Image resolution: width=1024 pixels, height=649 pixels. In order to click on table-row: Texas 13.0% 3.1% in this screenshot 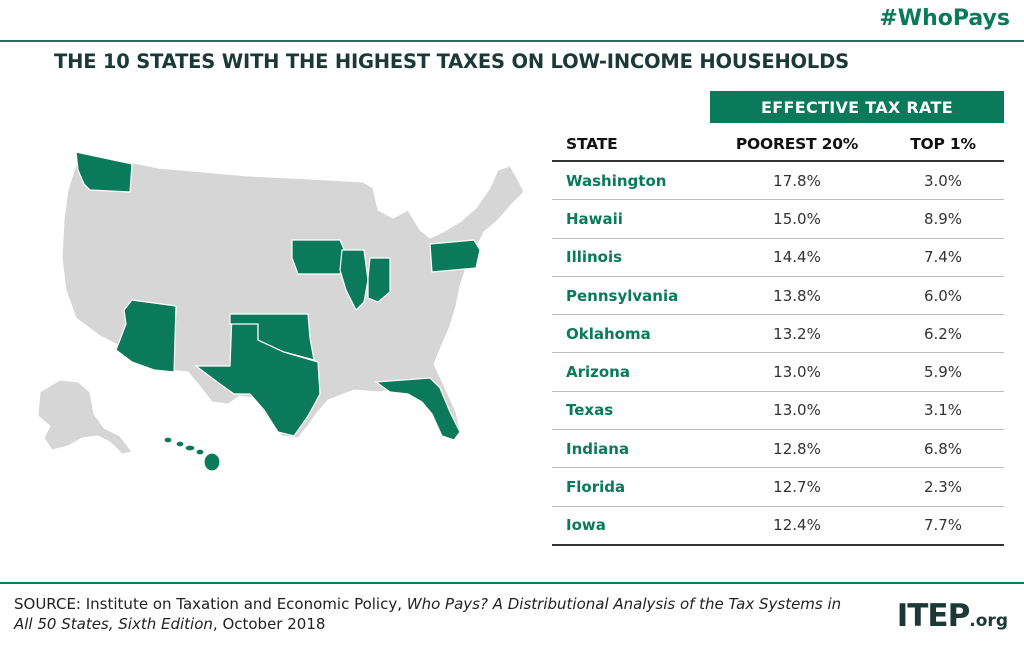, I will do `click(778, 411)`.